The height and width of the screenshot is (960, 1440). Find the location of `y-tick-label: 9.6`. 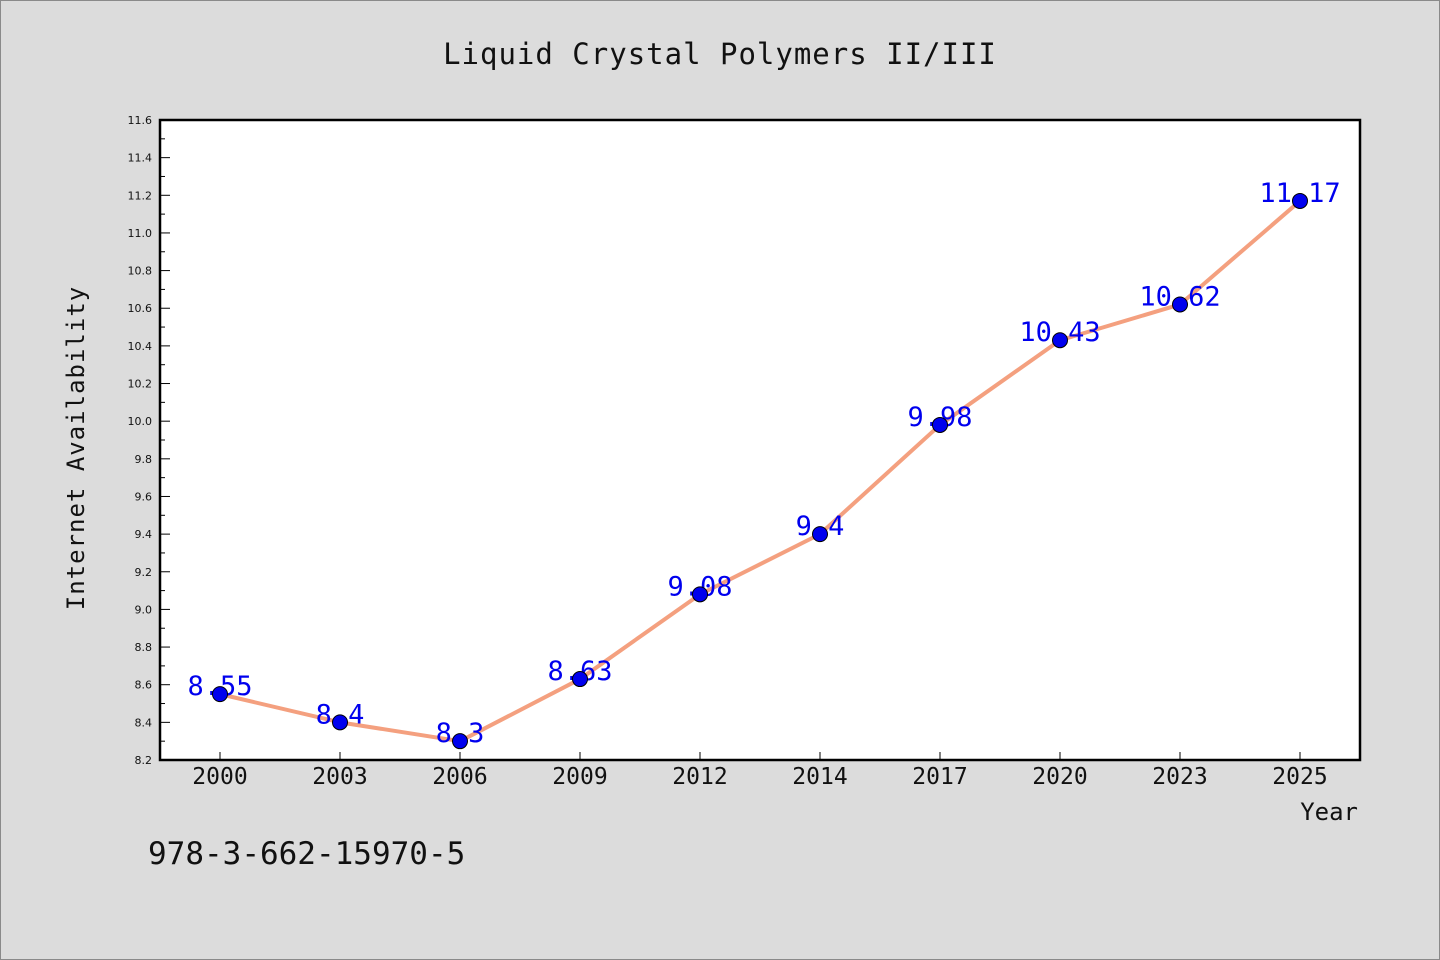

y-tick-label: 9.6 is located at coordinates (144, 496).